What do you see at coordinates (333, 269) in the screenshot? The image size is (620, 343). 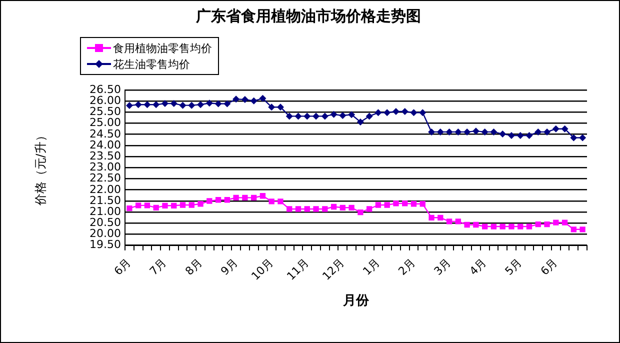 I see `x-tick-label: 12月` at bounding box center [333, 269].